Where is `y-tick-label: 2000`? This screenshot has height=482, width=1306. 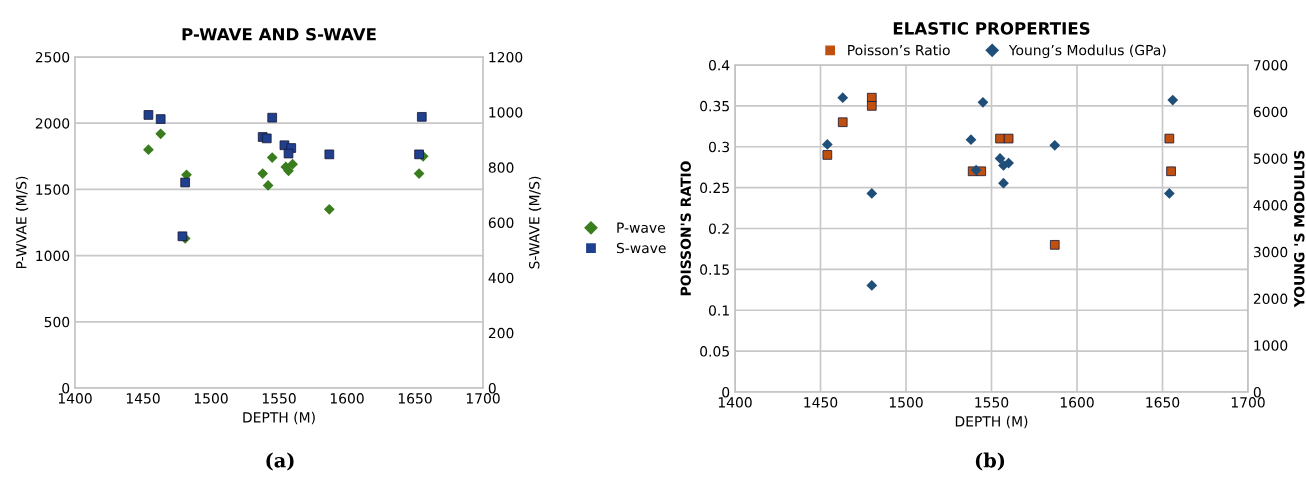
y-tick-label: 2000 is located at coordinates (52, 123).